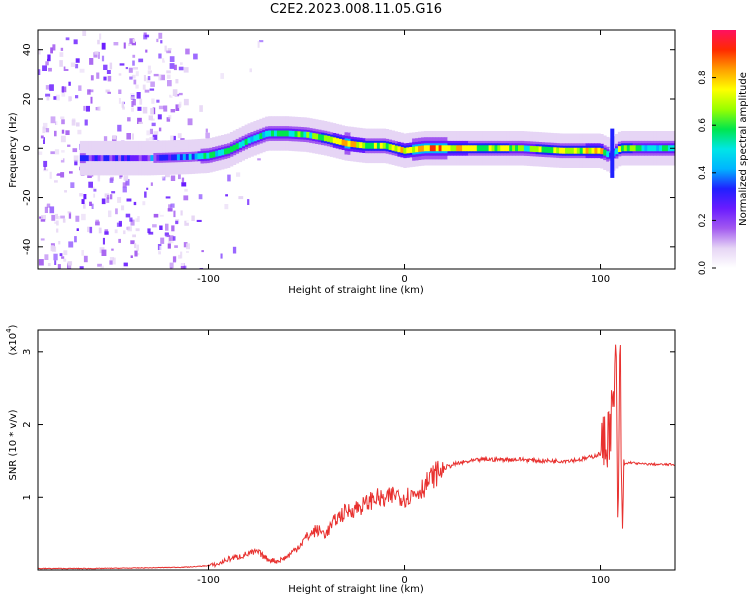 The height and width of the screenshot is (600, 750). Describe the element at coordinates (356, 290) in the screenshot. I see `spectrogram-x-axis-label: Height of straight line (km)` at that location.